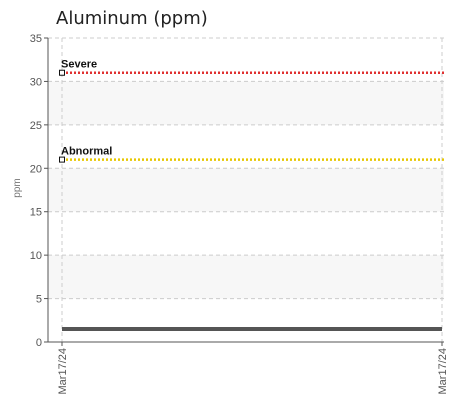  Describe the element at coordinates (36, 82) in the screenshot. I see `y-tick-label: 30` at that location.